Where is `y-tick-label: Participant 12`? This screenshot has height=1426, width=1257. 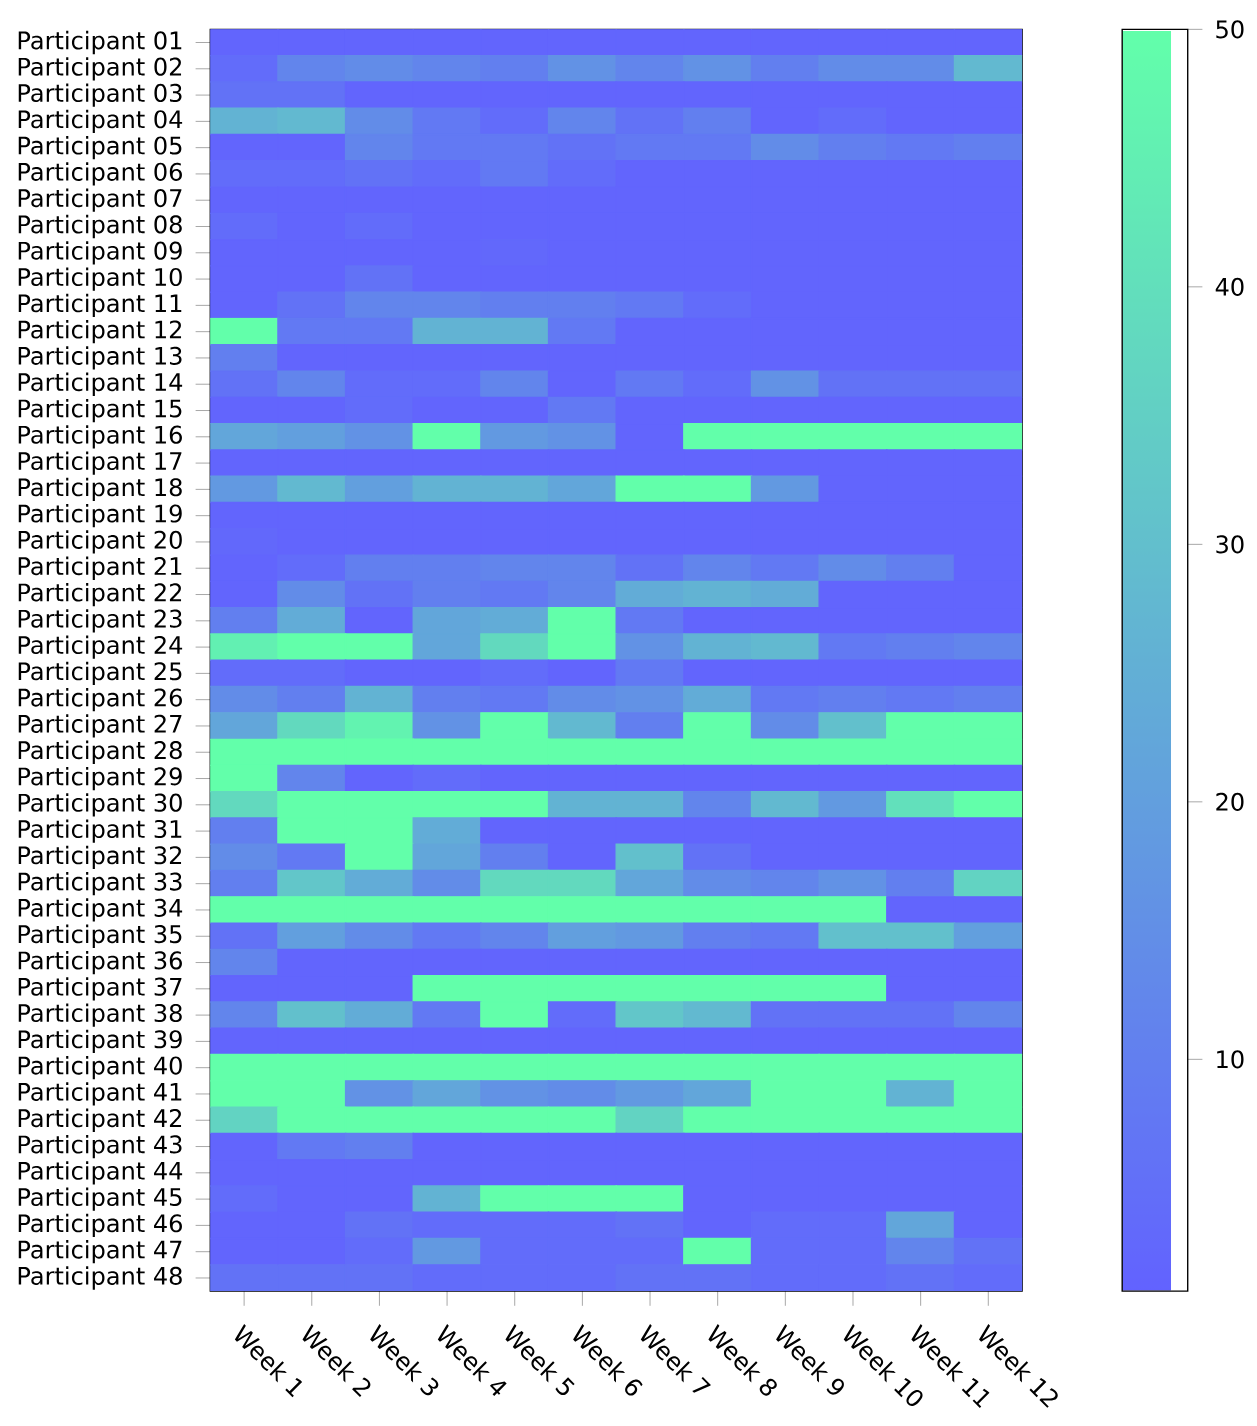
y-tick-label: Participant 12 is located at coordinates (100, 332).